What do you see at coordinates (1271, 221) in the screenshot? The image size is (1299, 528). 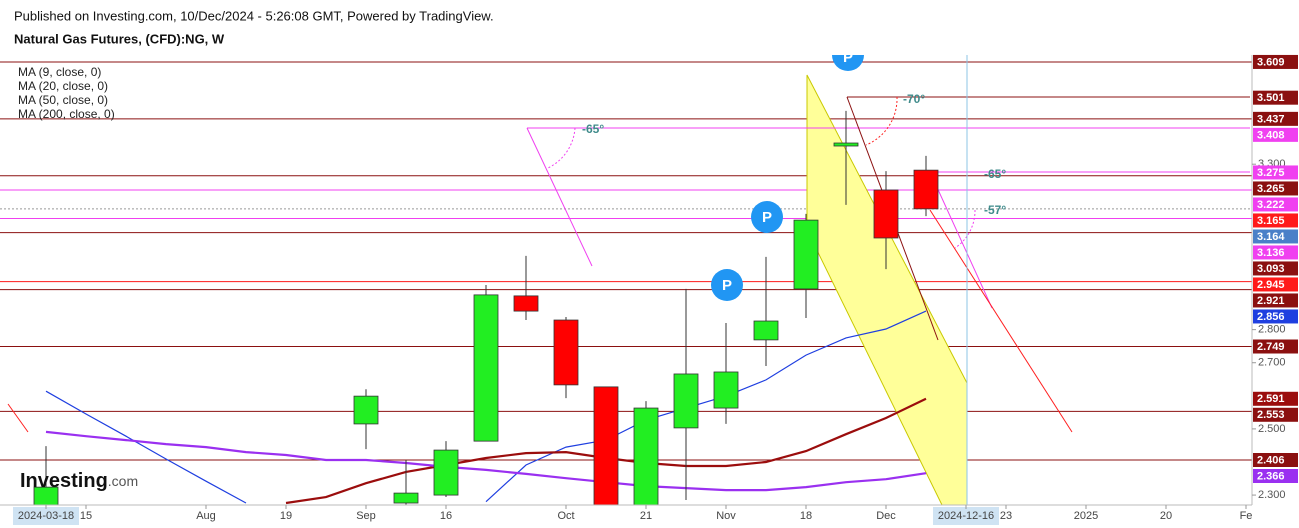 I see `price-tag-label: 3.165` at bounding box center [1271, 221].